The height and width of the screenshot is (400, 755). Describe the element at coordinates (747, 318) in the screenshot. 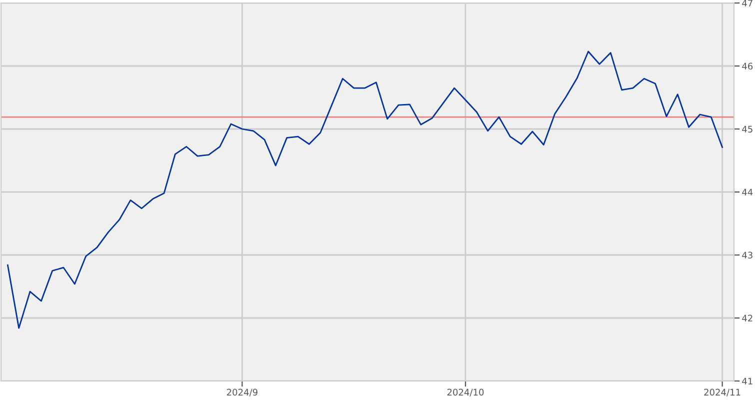

I see `y-tick-label: 42` at that location.